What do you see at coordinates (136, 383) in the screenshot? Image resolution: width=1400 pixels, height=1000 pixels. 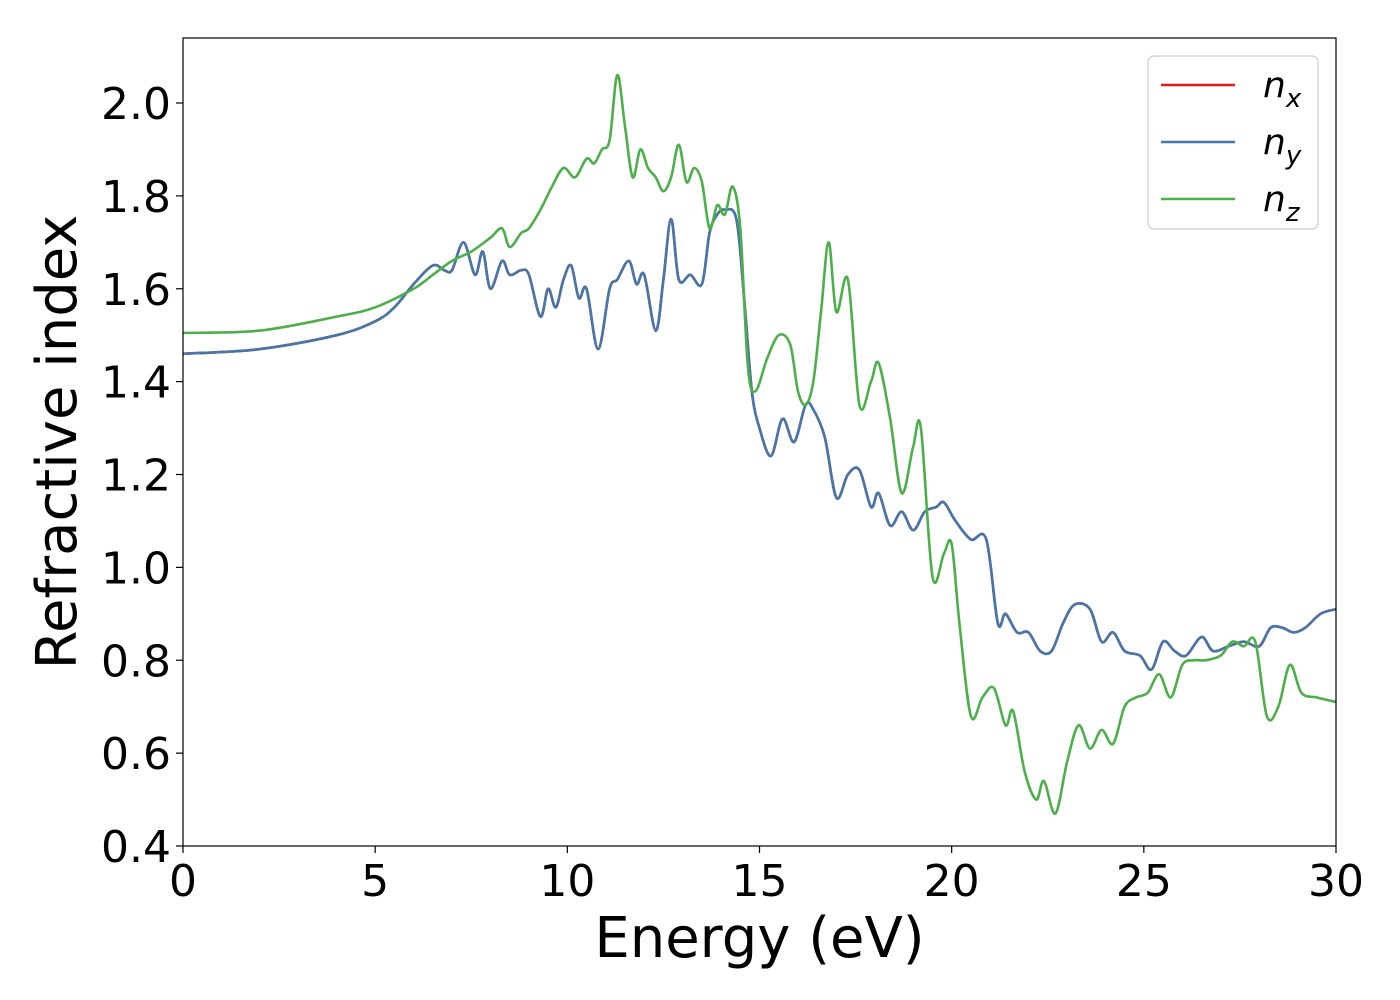 I see `y-tick-label: 1.4` at bounding box center [136, 383].